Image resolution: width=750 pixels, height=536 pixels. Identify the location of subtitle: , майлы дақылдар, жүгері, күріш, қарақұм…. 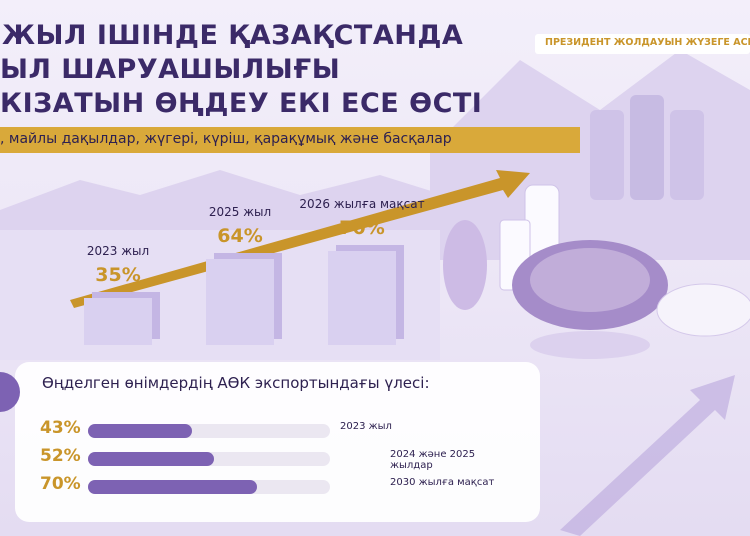
(226, 139).